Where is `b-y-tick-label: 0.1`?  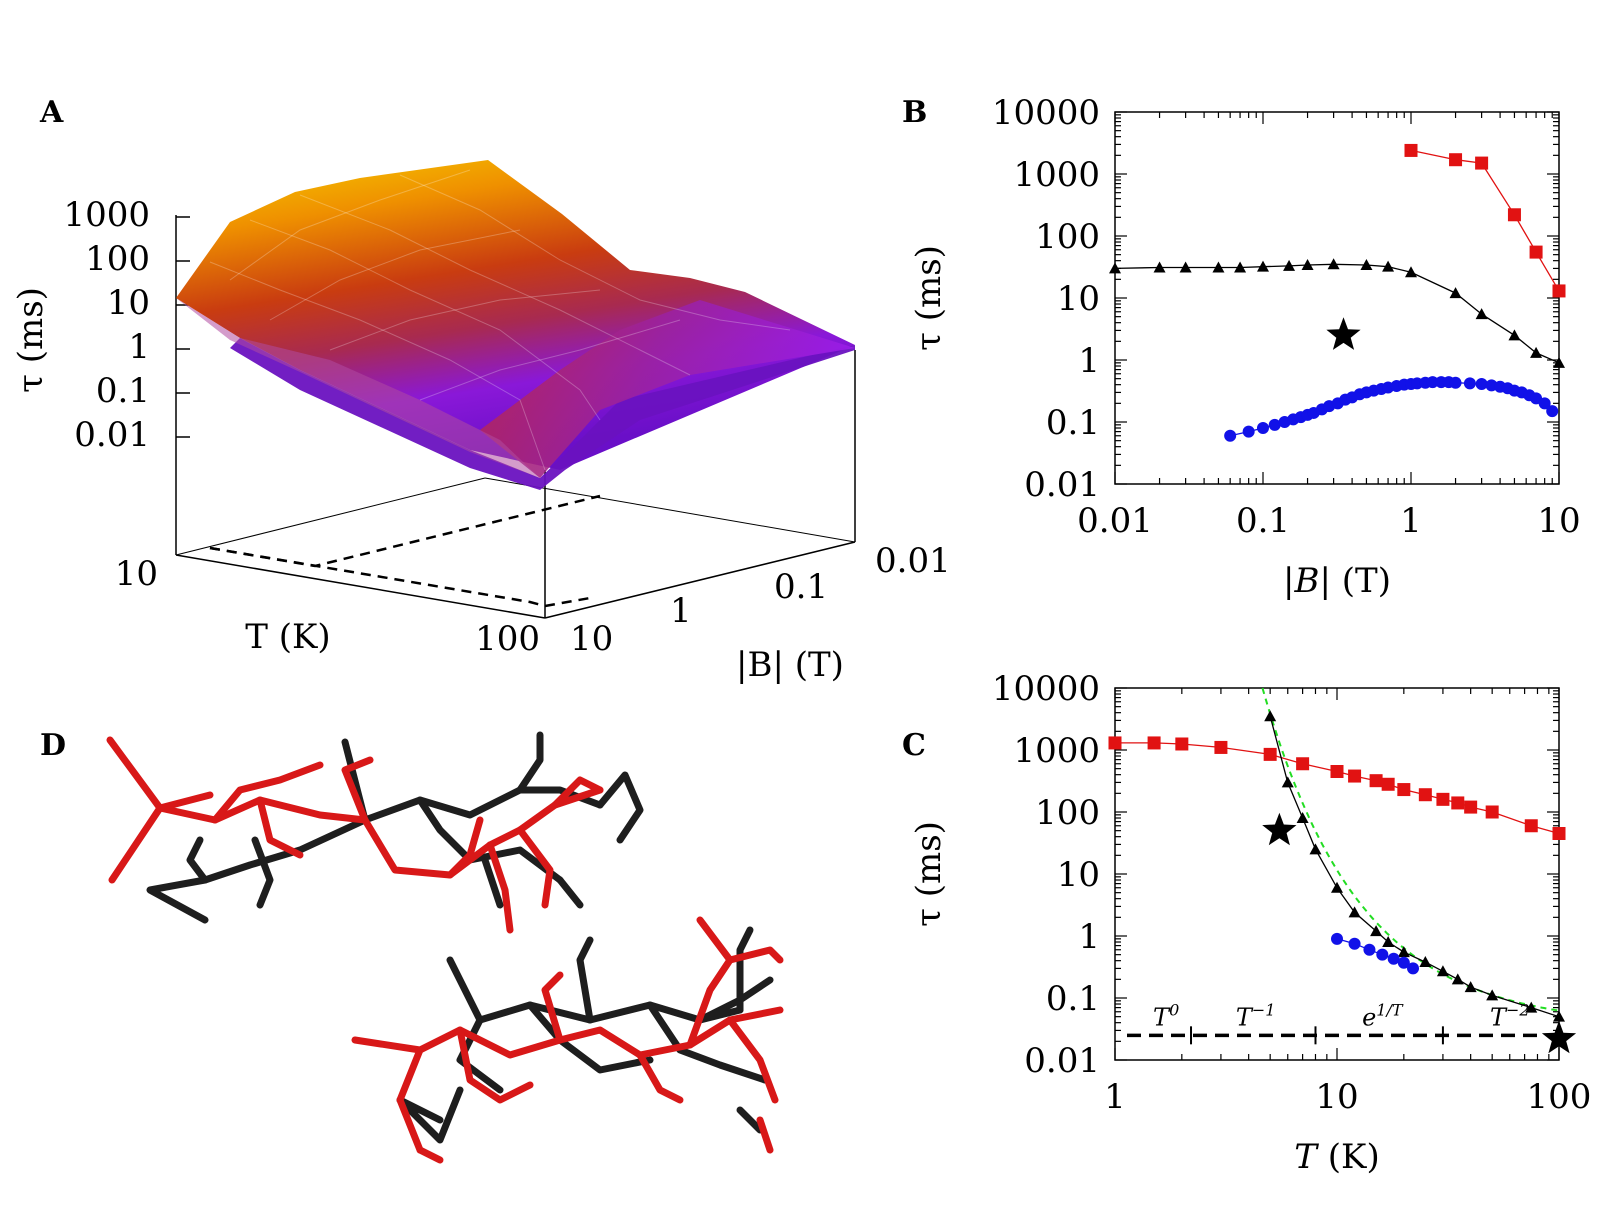
b-y-tick-label: 0.1 is located at coordinates (1073, 423).